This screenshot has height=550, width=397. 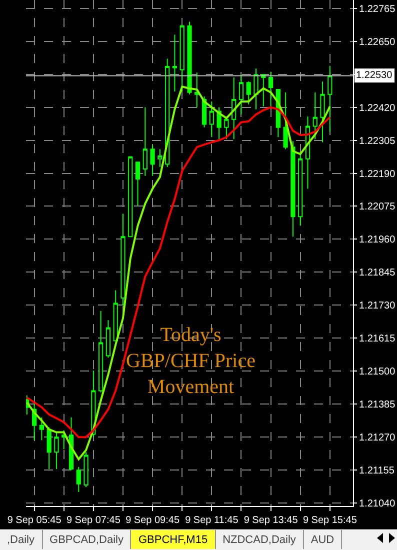 What do you see at coordinates (377, 405) in the screenshot?
I see `y-tick-label: 1.21385` at bounding box center [377, 405].